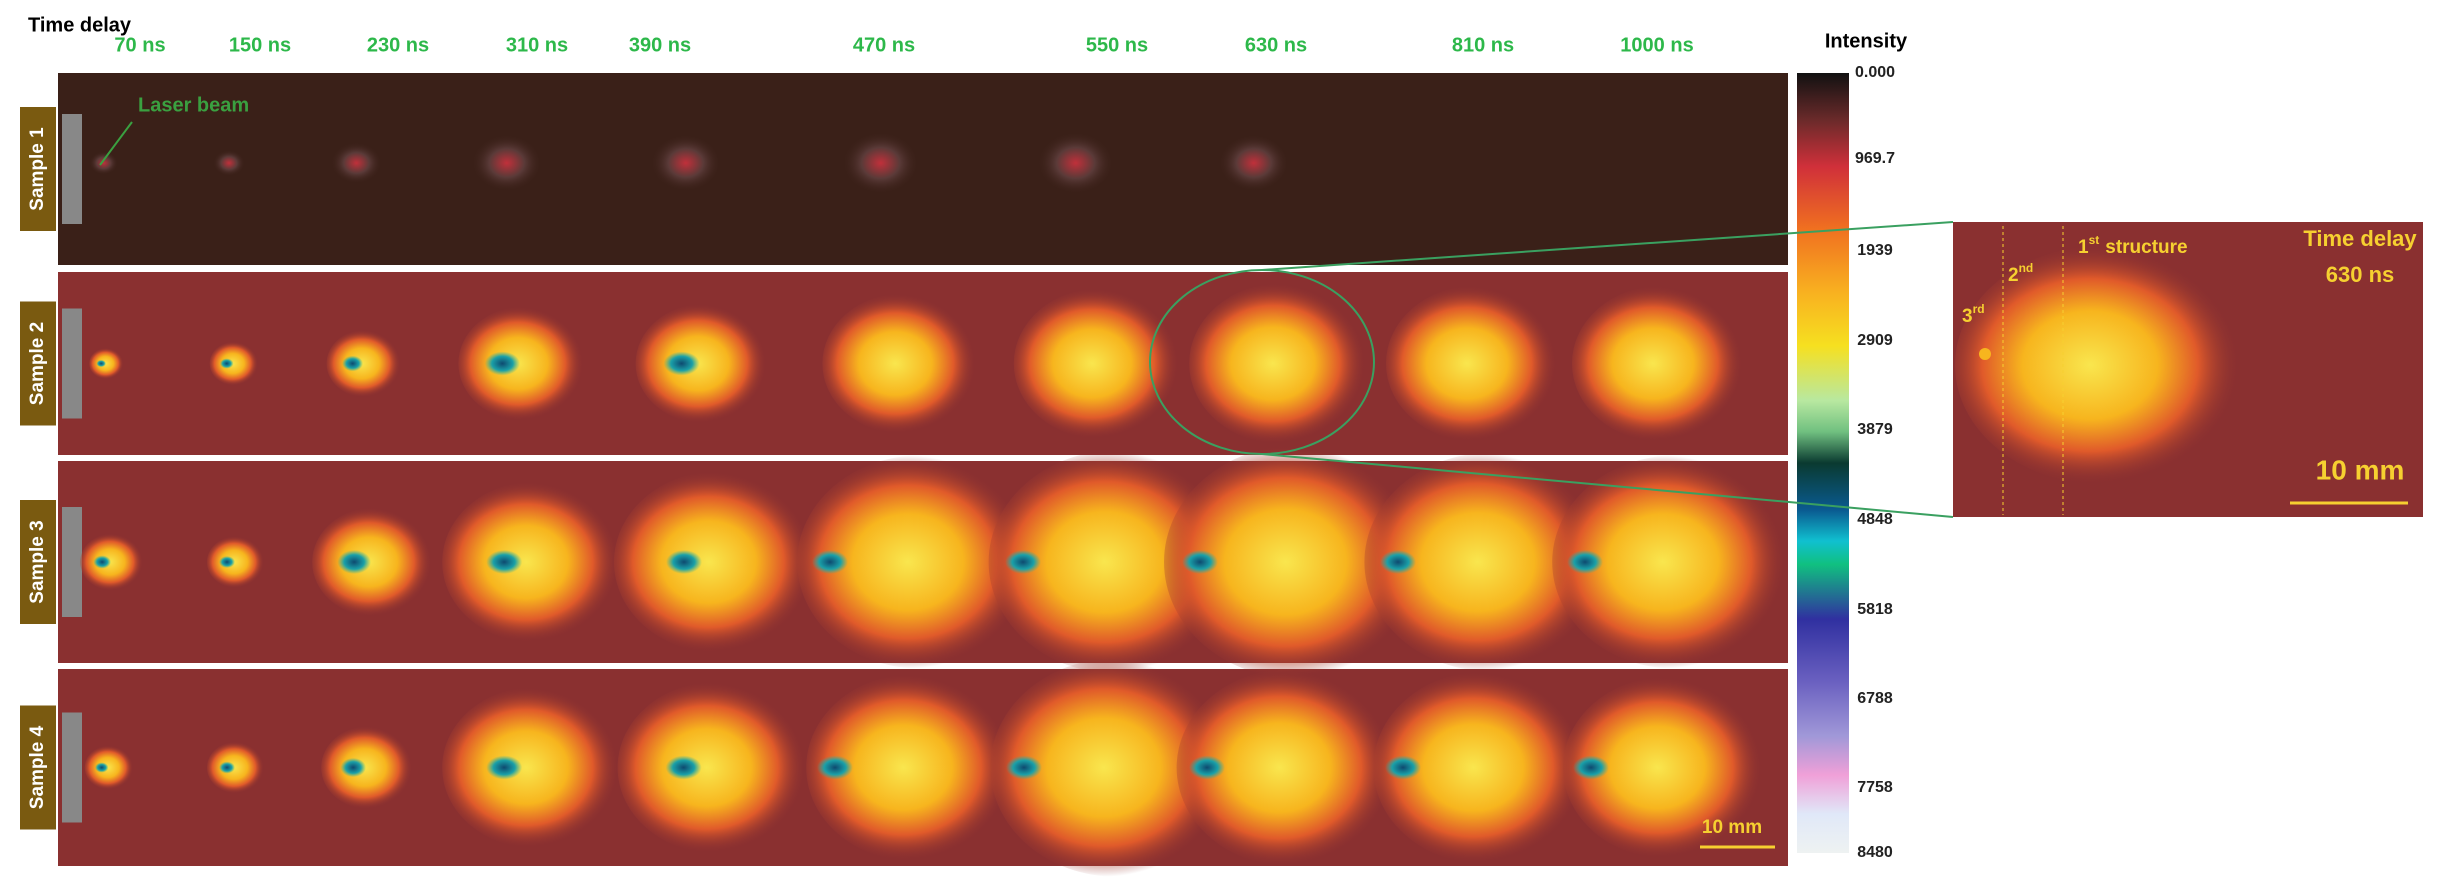 This screenshot has height=893, width=2440. What do you see at coordinates (2146, 247) in the screenshot?
I see `text: structure` at bounding box center [2146, 247].